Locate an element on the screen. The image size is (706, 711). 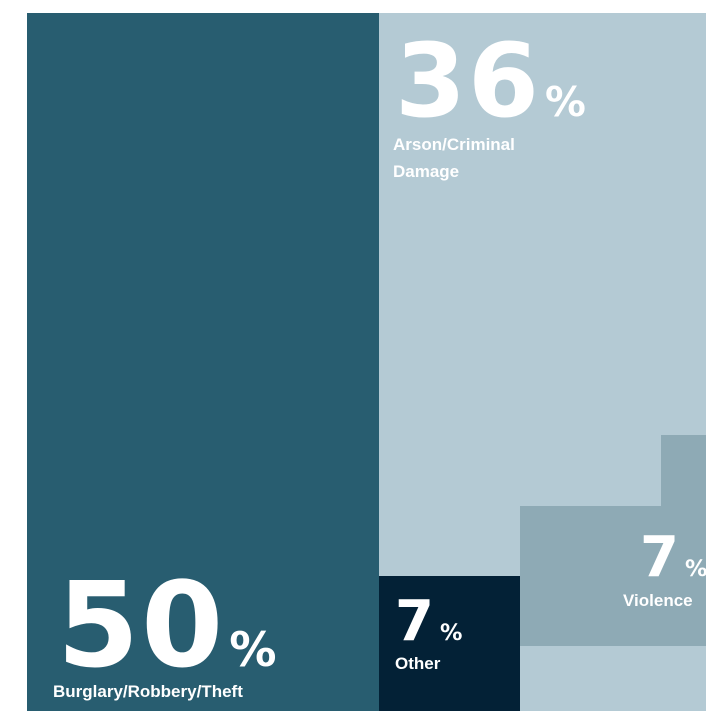
tile-other: 7% Other is located at coordinates (449, 643).